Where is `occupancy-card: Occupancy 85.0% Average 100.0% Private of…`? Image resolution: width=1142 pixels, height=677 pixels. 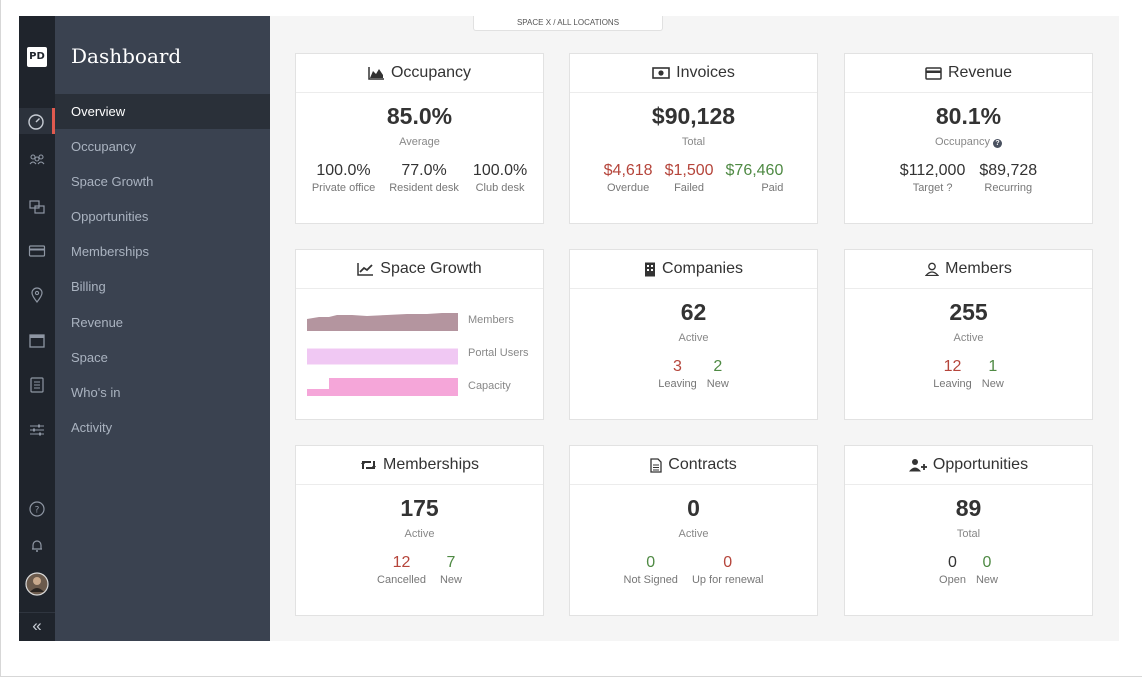 occupancy-card: Occupancy 85.0% Average 100.0% Private of… is located at coordinates (419, 138).